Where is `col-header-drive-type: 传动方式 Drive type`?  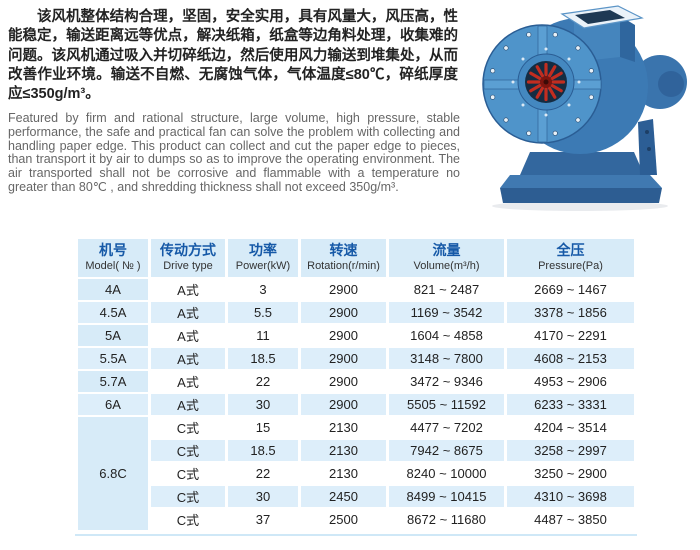 col-header-drive-type: 传动方式 Drive type is located at coordinates (188, 258).